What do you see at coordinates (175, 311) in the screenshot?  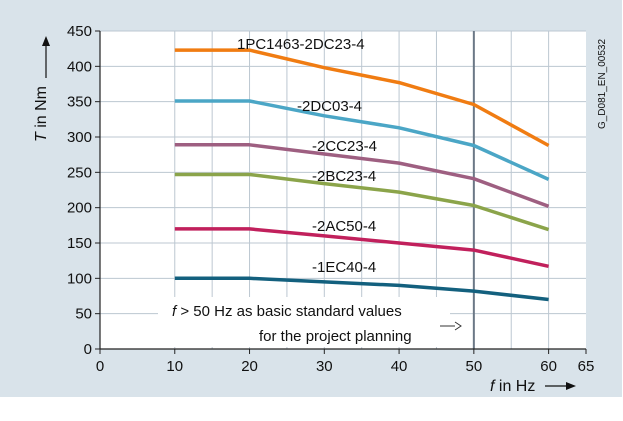 I see `annotation-f-symbol: f` at bounding box center [175, 311].